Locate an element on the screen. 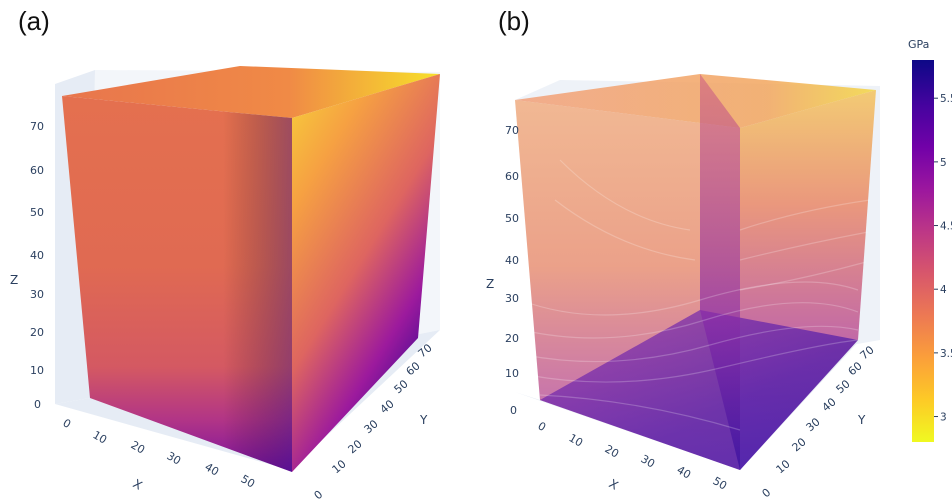  panel-b-z-tick: 10 is located at coordinates (512, 373).